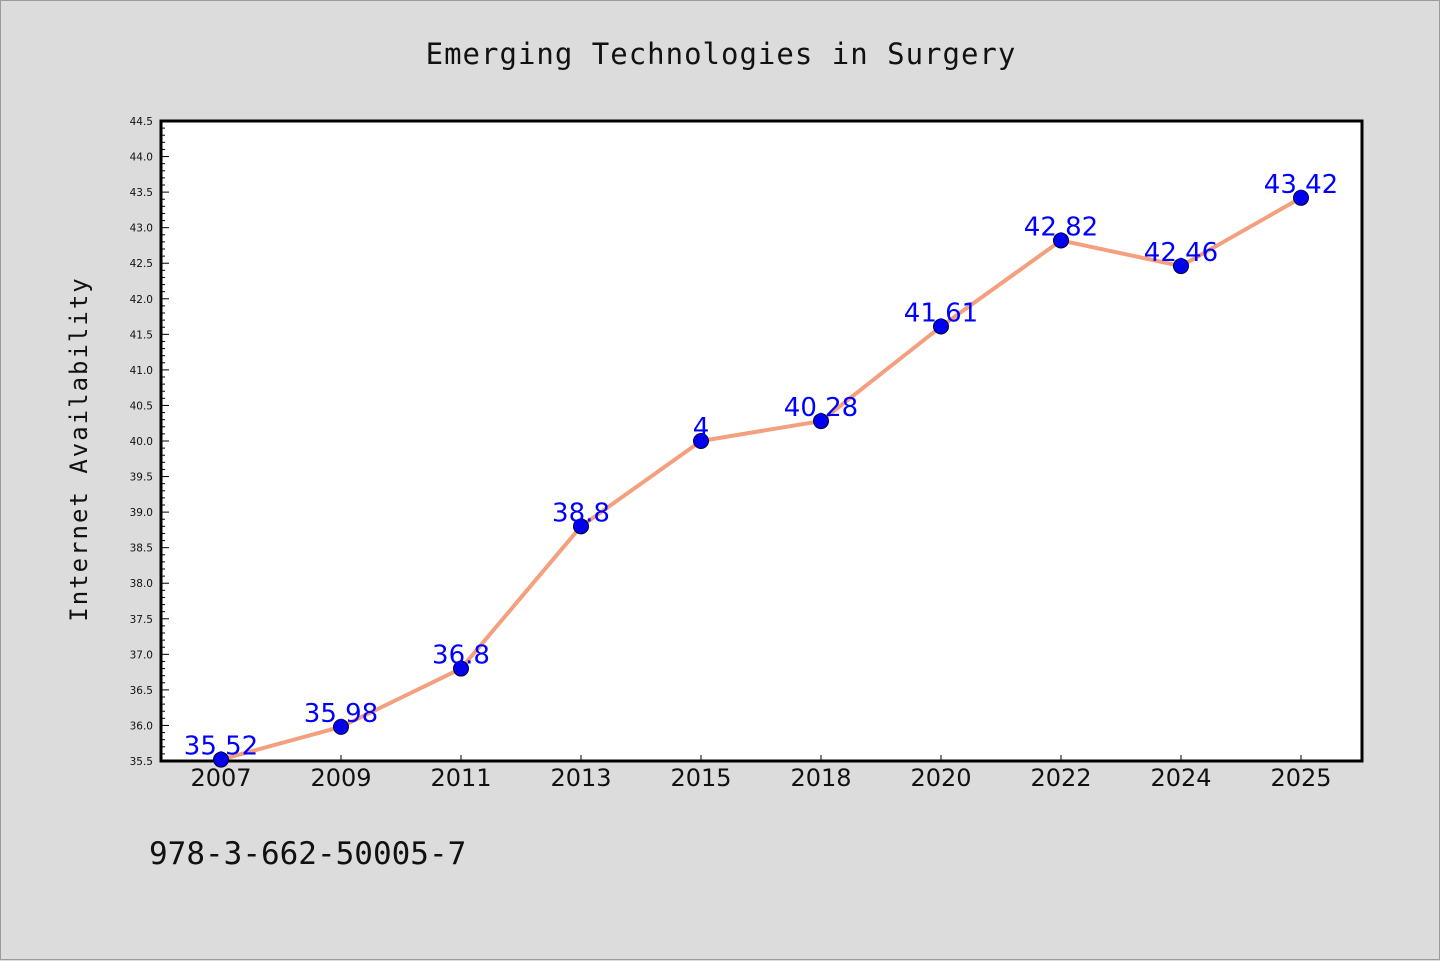 The height and width of the screenshot is (961, 1440). I want to click on x-tick-label: 2018, so click(820, 778).